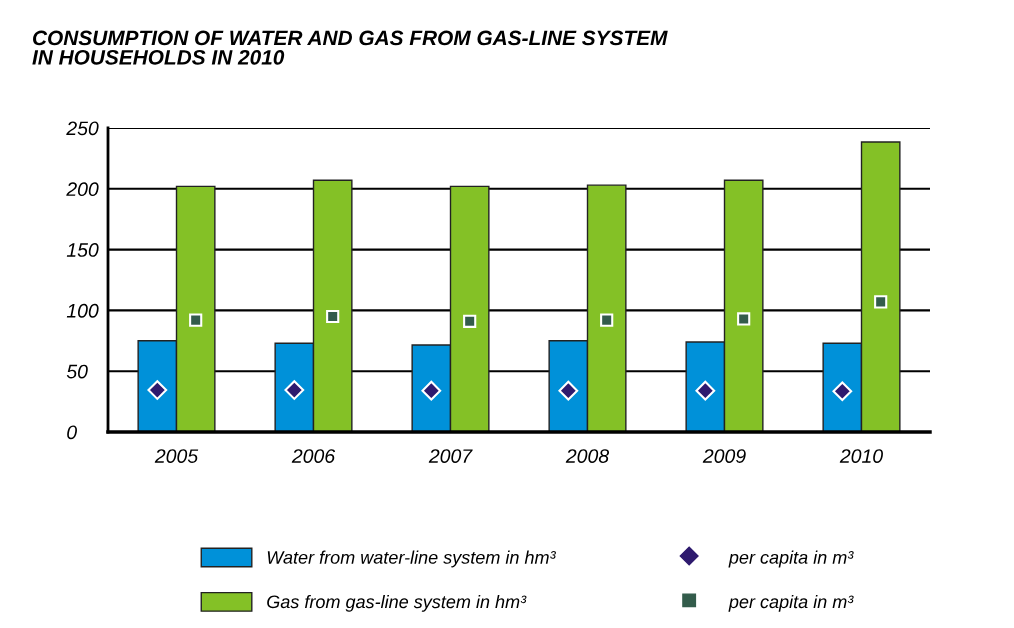 This screenshot has height=628, width=1014. I want to click on x-tick-label: 2010, so click(861, 456).